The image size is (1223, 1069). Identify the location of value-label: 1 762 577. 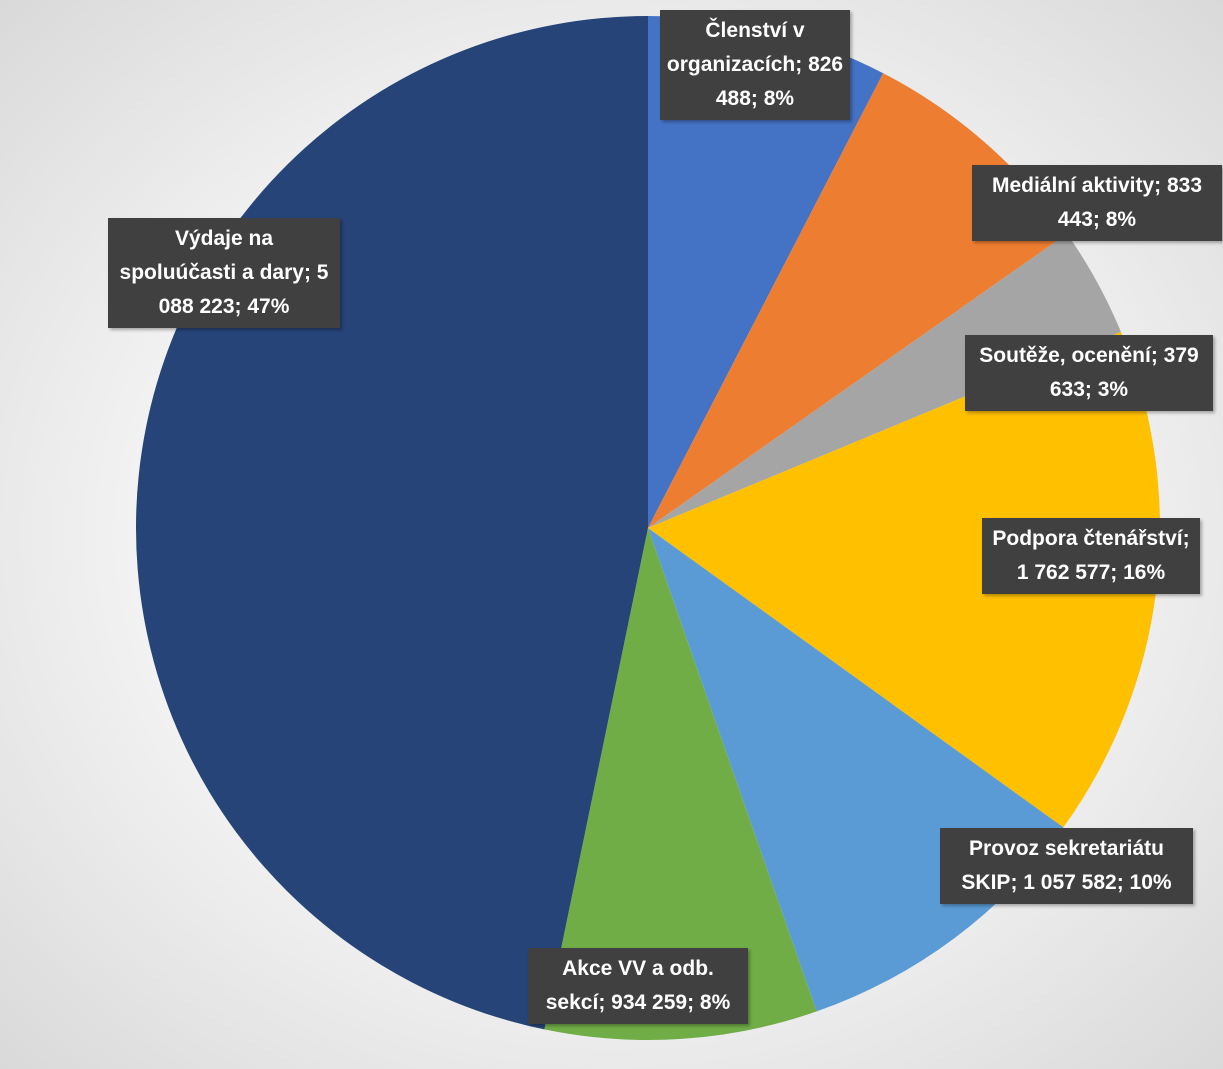
(1063, 572).